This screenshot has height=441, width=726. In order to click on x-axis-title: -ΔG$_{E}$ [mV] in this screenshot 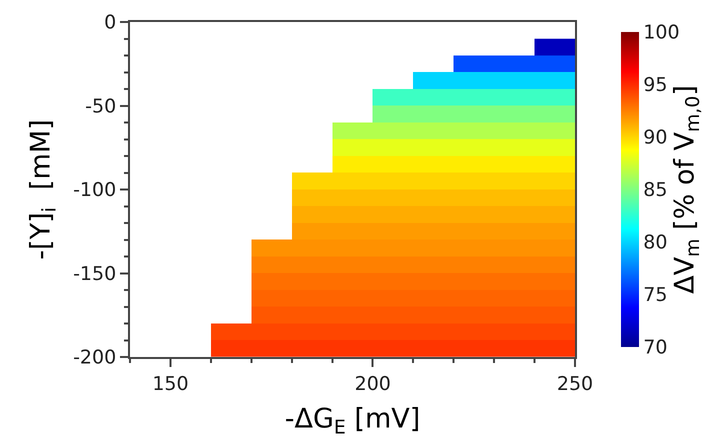, I will do `click(352, 421)`.